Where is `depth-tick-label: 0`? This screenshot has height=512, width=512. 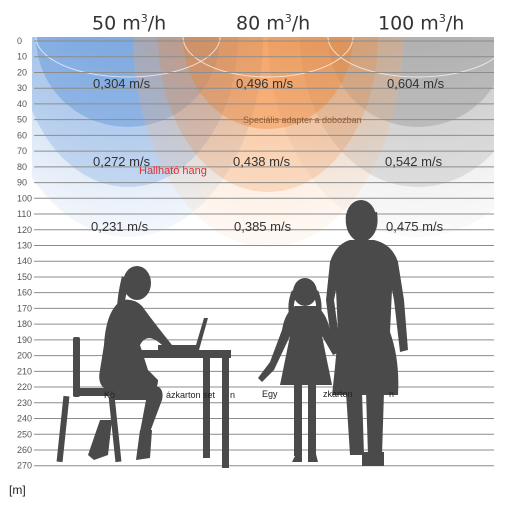
depth-tick-label: 0 is located at coordinates (19, 41).